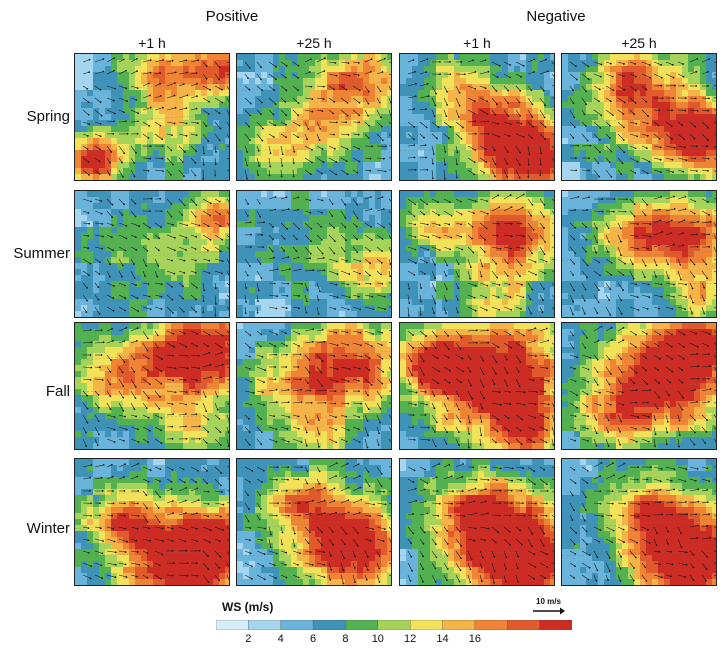 The width and height of the screenshot is (728, 656). Describe the element at coordinates (549, 611) in the screenshot. I see `reference-arrow-icon` at that location.